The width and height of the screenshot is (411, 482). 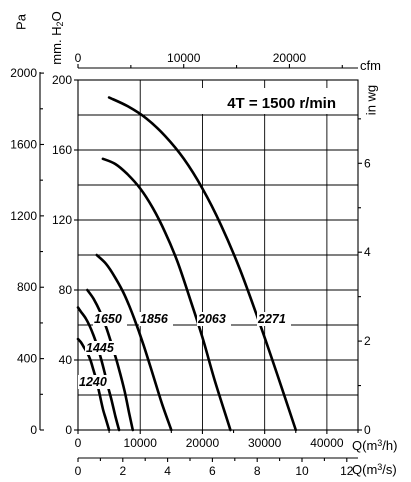 What do you see at coordinates (370, 100) in the screenshot?
I see `axis-title-inwg: in wg` at bounding box center [370, 100].